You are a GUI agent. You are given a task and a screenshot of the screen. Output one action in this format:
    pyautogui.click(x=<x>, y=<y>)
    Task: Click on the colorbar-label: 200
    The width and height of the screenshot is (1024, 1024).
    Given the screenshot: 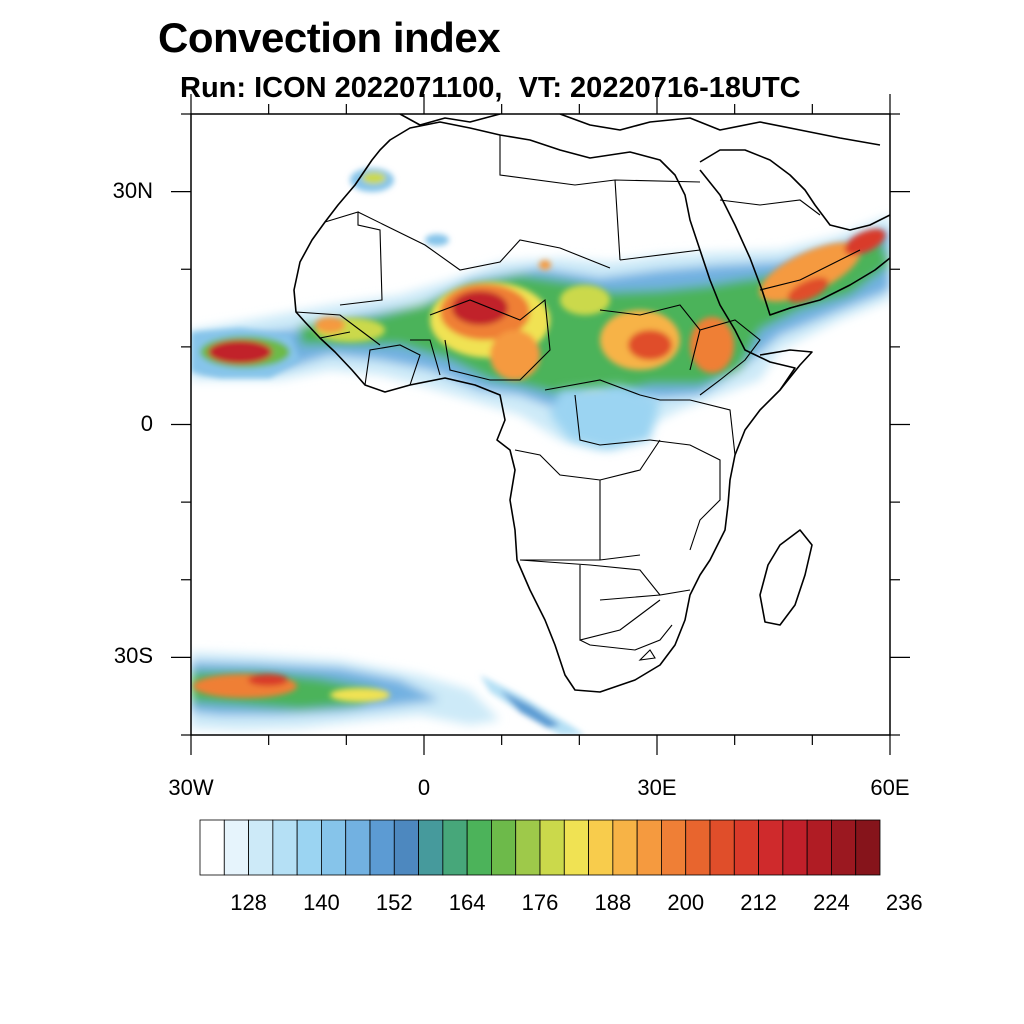 What is the action you would take?
    pyautogui.click(x=686, y=902)
    